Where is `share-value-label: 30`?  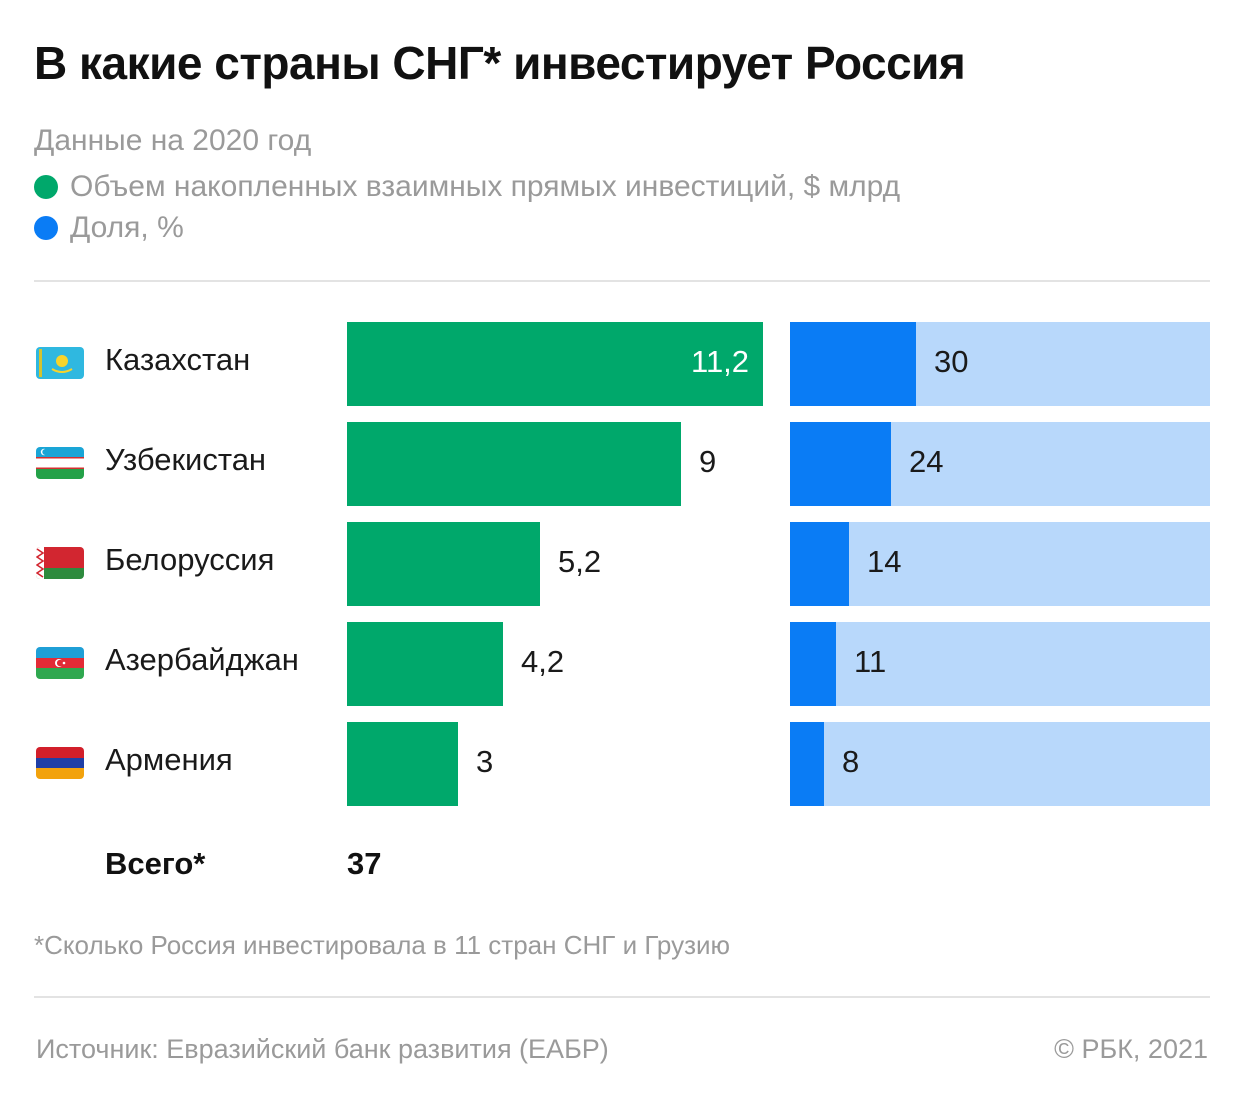 share-value-label: 30 is located at coordinates (951, 361).